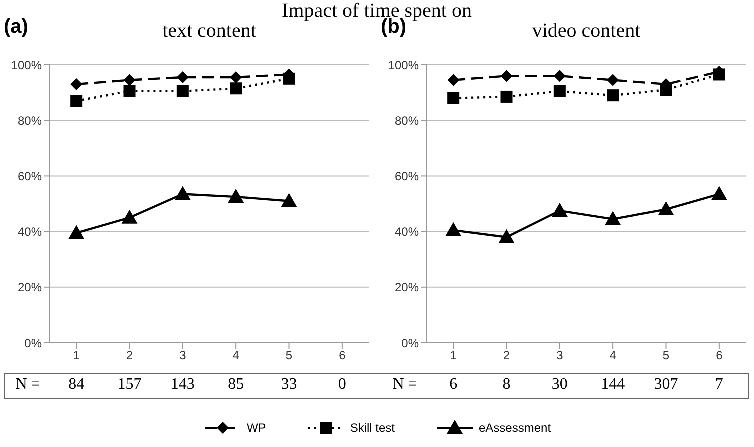 This screenshot has width=754, height=447. Describe the element at coordinates (515, 428) in the screenshot. I see `legend-label: eAssessment` at that location.